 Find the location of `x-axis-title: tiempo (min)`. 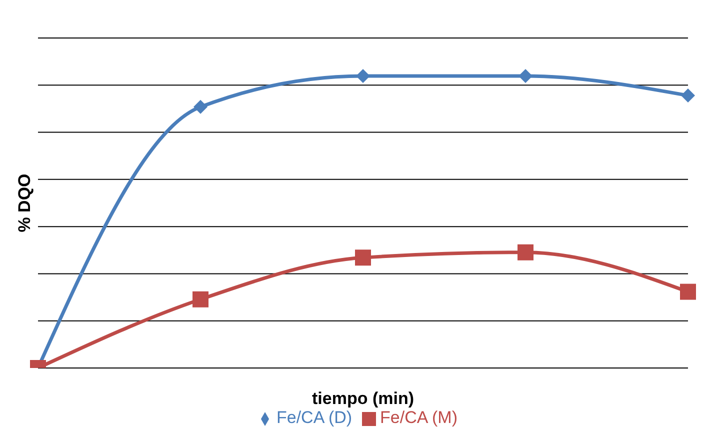

x-axis-title: tiempo (min) is located at coordinates (363, 398).